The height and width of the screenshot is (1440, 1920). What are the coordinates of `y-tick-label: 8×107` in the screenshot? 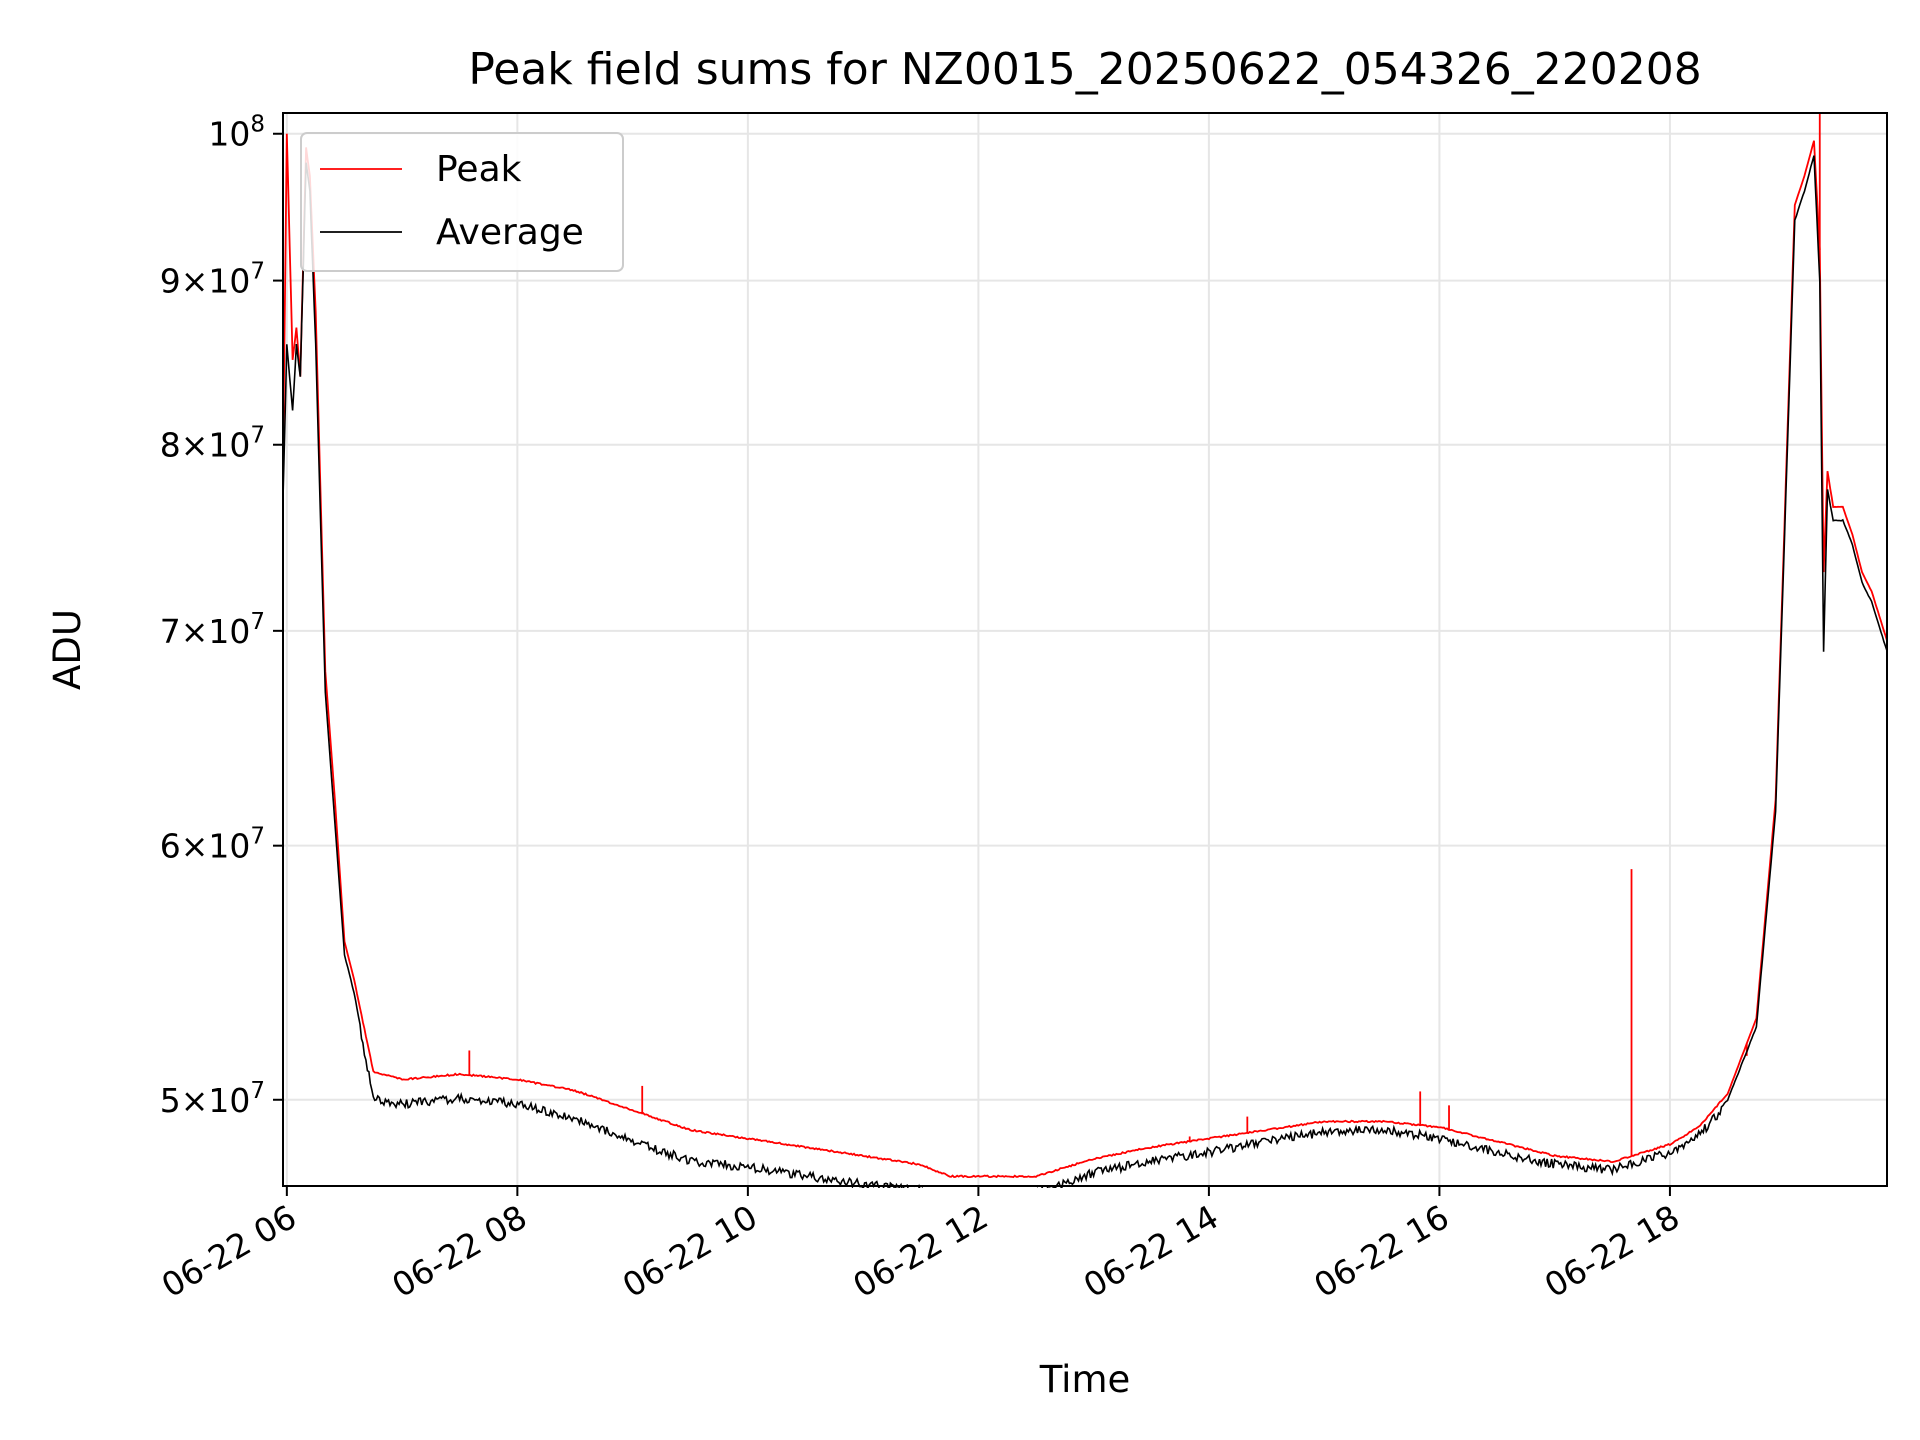 It's located at (212, 444).